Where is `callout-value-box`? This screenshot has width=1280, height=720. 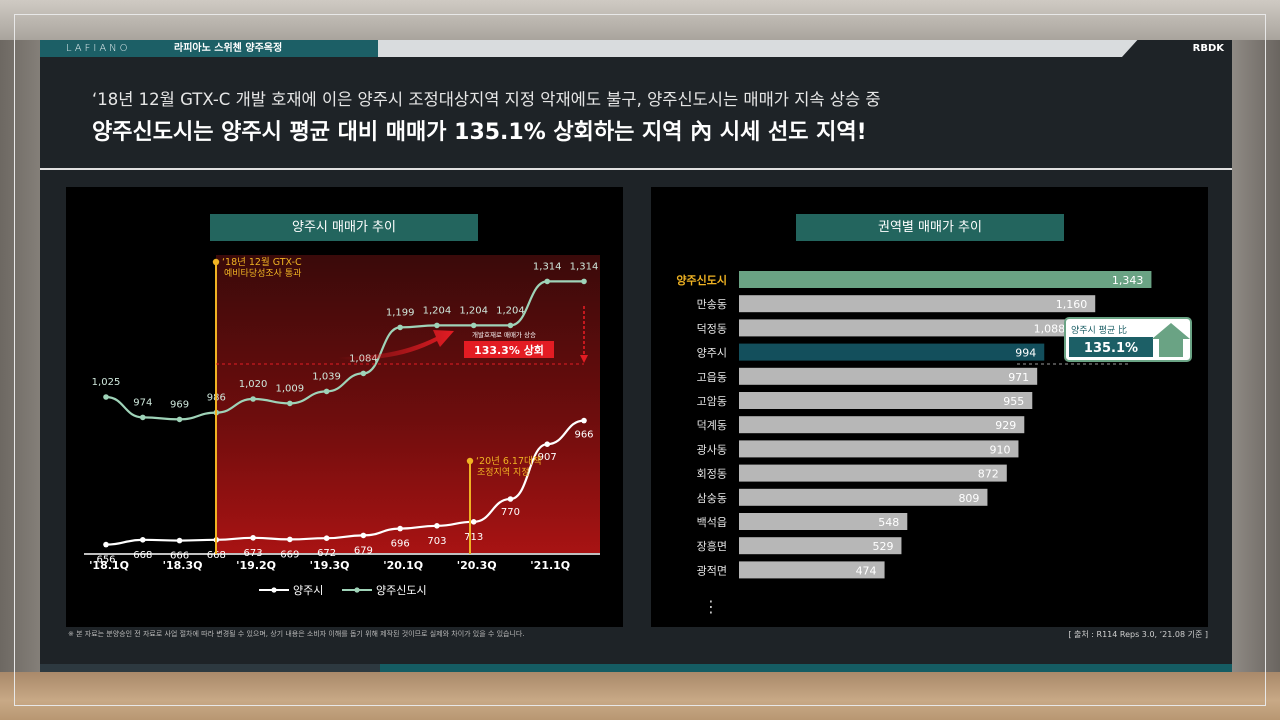 callout-value-box is located at coordinates (1111, 347).